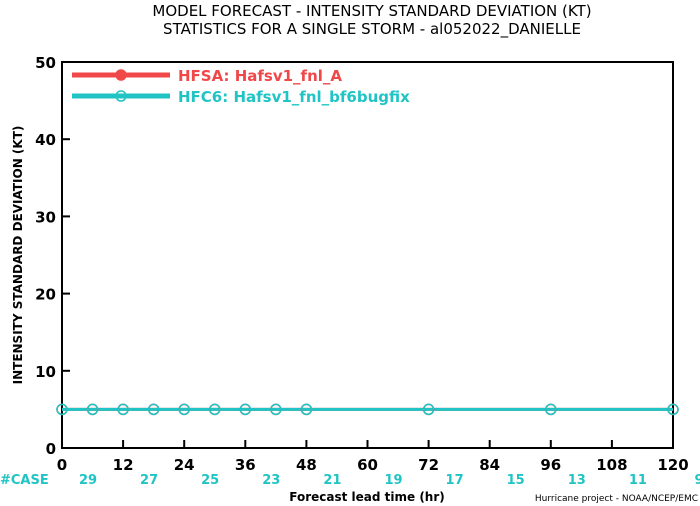 The image size is (700, 506). What do you see at coordinates (260, 76) in the screenshot?
I see `legend-label: HFSA: Hafsv1_fnl_A` at bounding box center [260, 76].